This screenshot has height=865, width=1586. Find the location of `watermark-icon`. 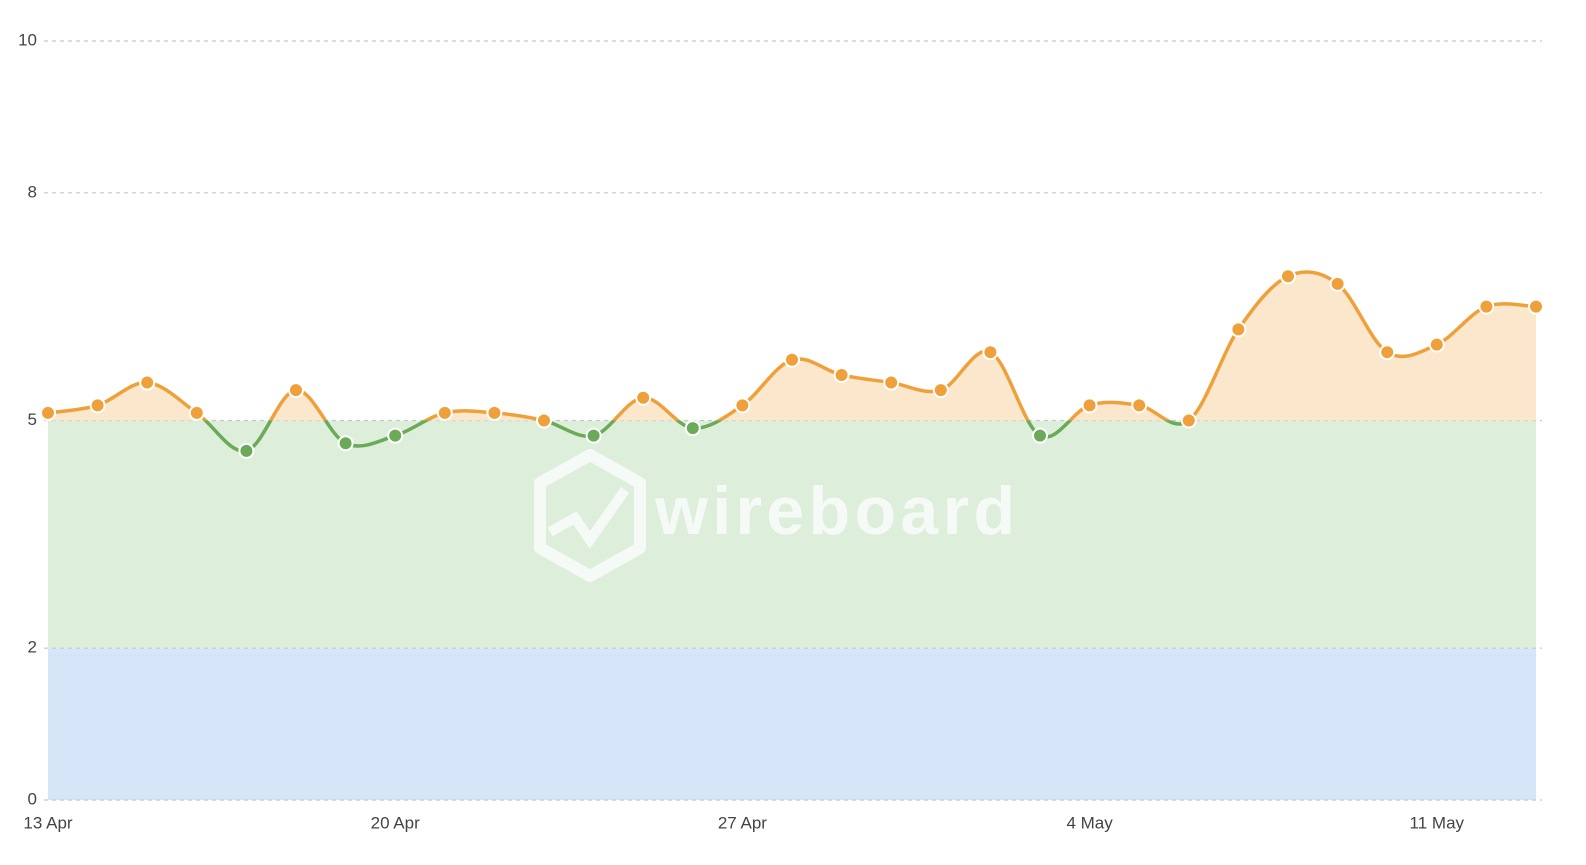

watermark-icon is located at coordinates (590, 515).